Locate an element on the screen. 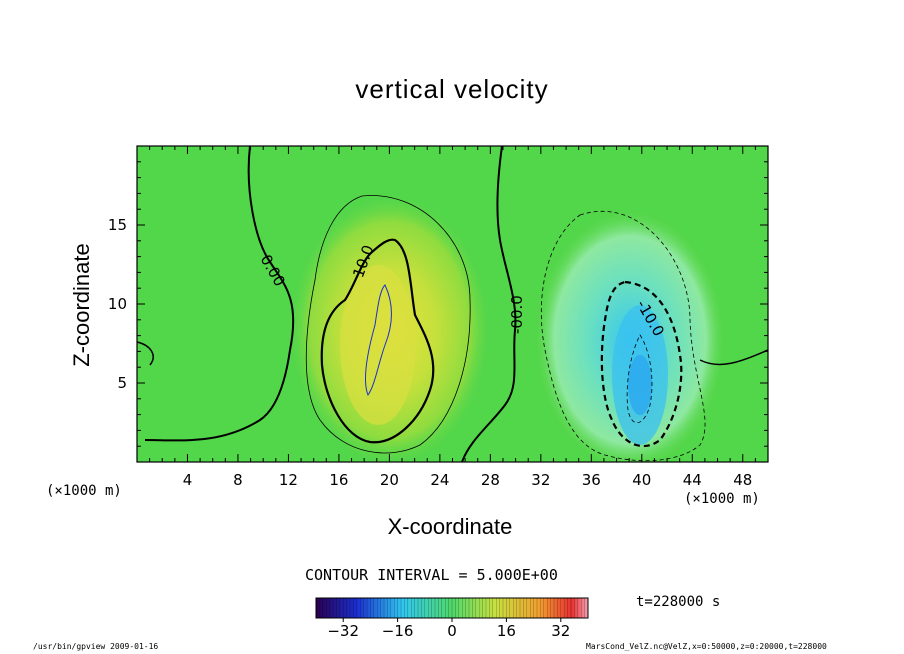 The image size is (904, 654). colorbar-tick-label: −16 is located at coordinates (398, 631).